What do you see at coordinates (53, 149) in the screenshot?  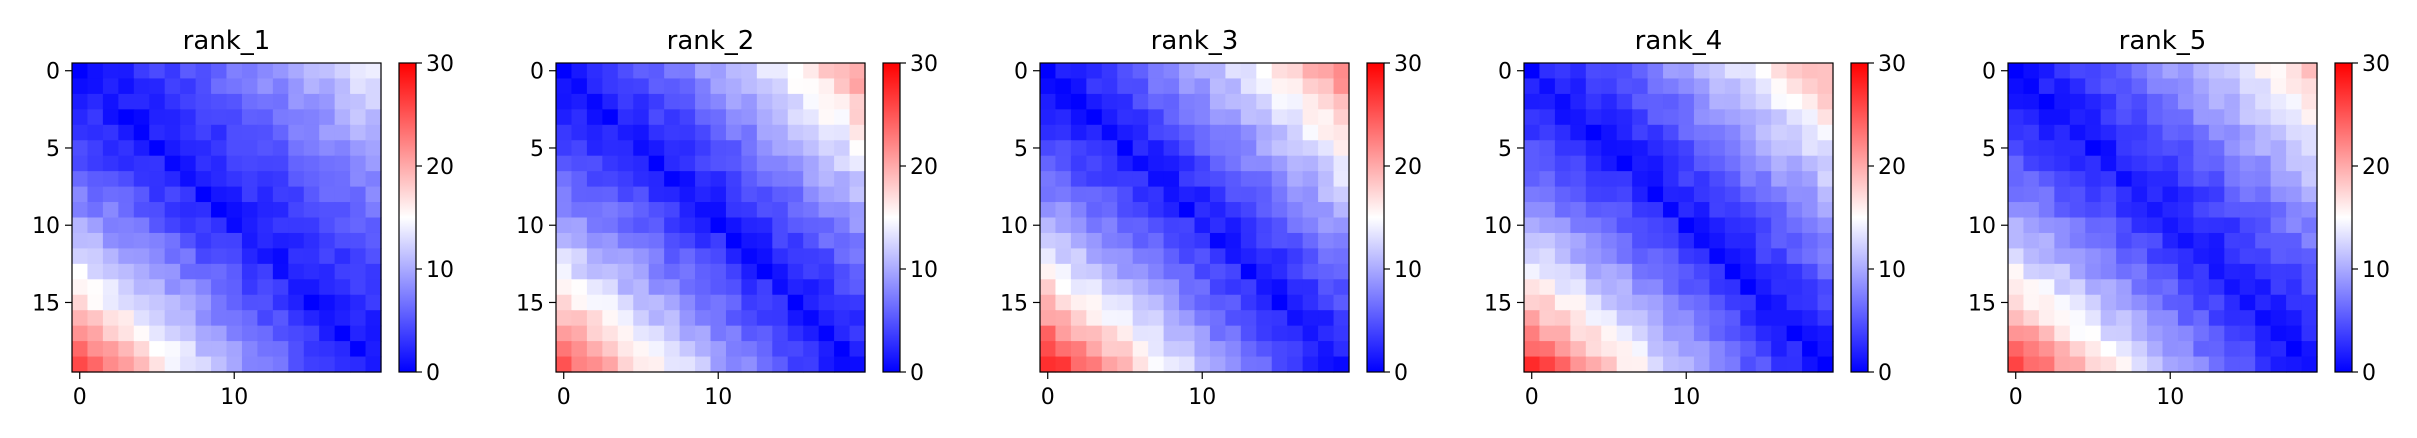 I see `y-tick-label: 5` at bounding box center [53, 149].